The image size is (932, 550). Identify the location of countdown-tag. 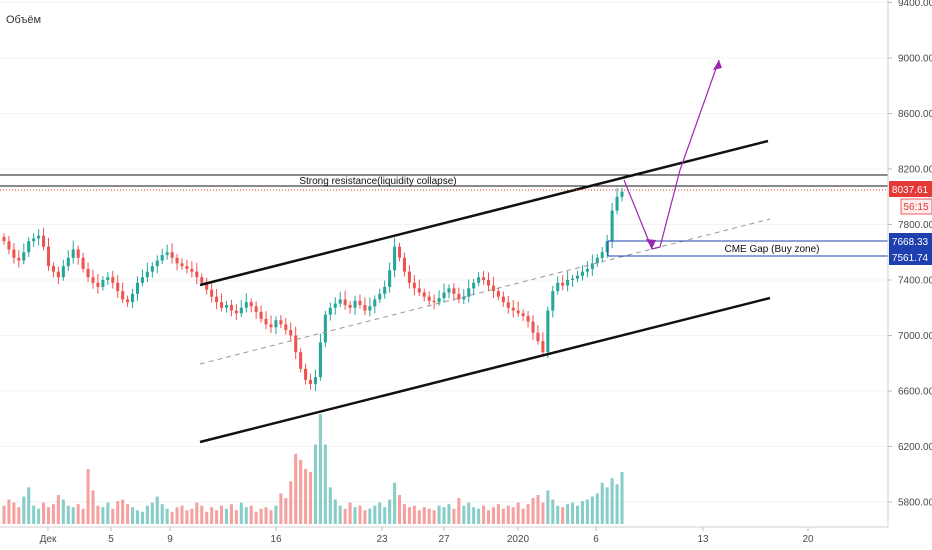
(916, 206).